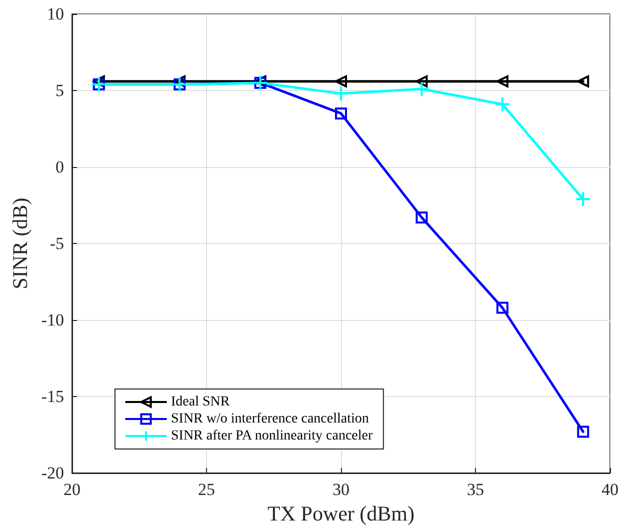 The image size is (624, 529). Describe the element at coordinates (60, 167) in the screenshot. I see `y-tick-label: 0` at that location.